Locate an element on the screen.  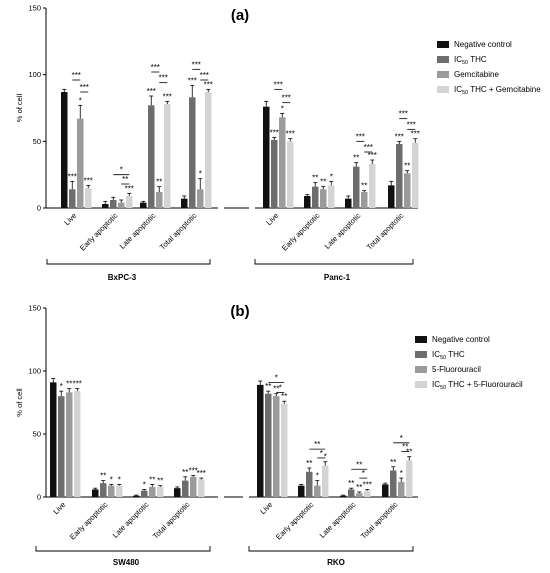
cell-line-label: RKO is located at coordinates (336, 562).